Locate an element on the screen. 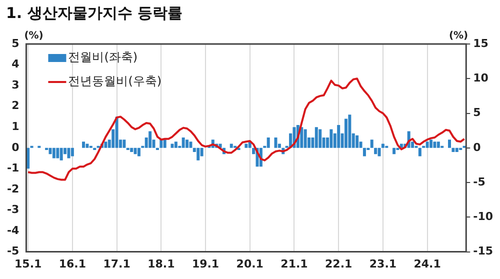  x-tick-label: 23.1 is located at coordinates (383, 263).